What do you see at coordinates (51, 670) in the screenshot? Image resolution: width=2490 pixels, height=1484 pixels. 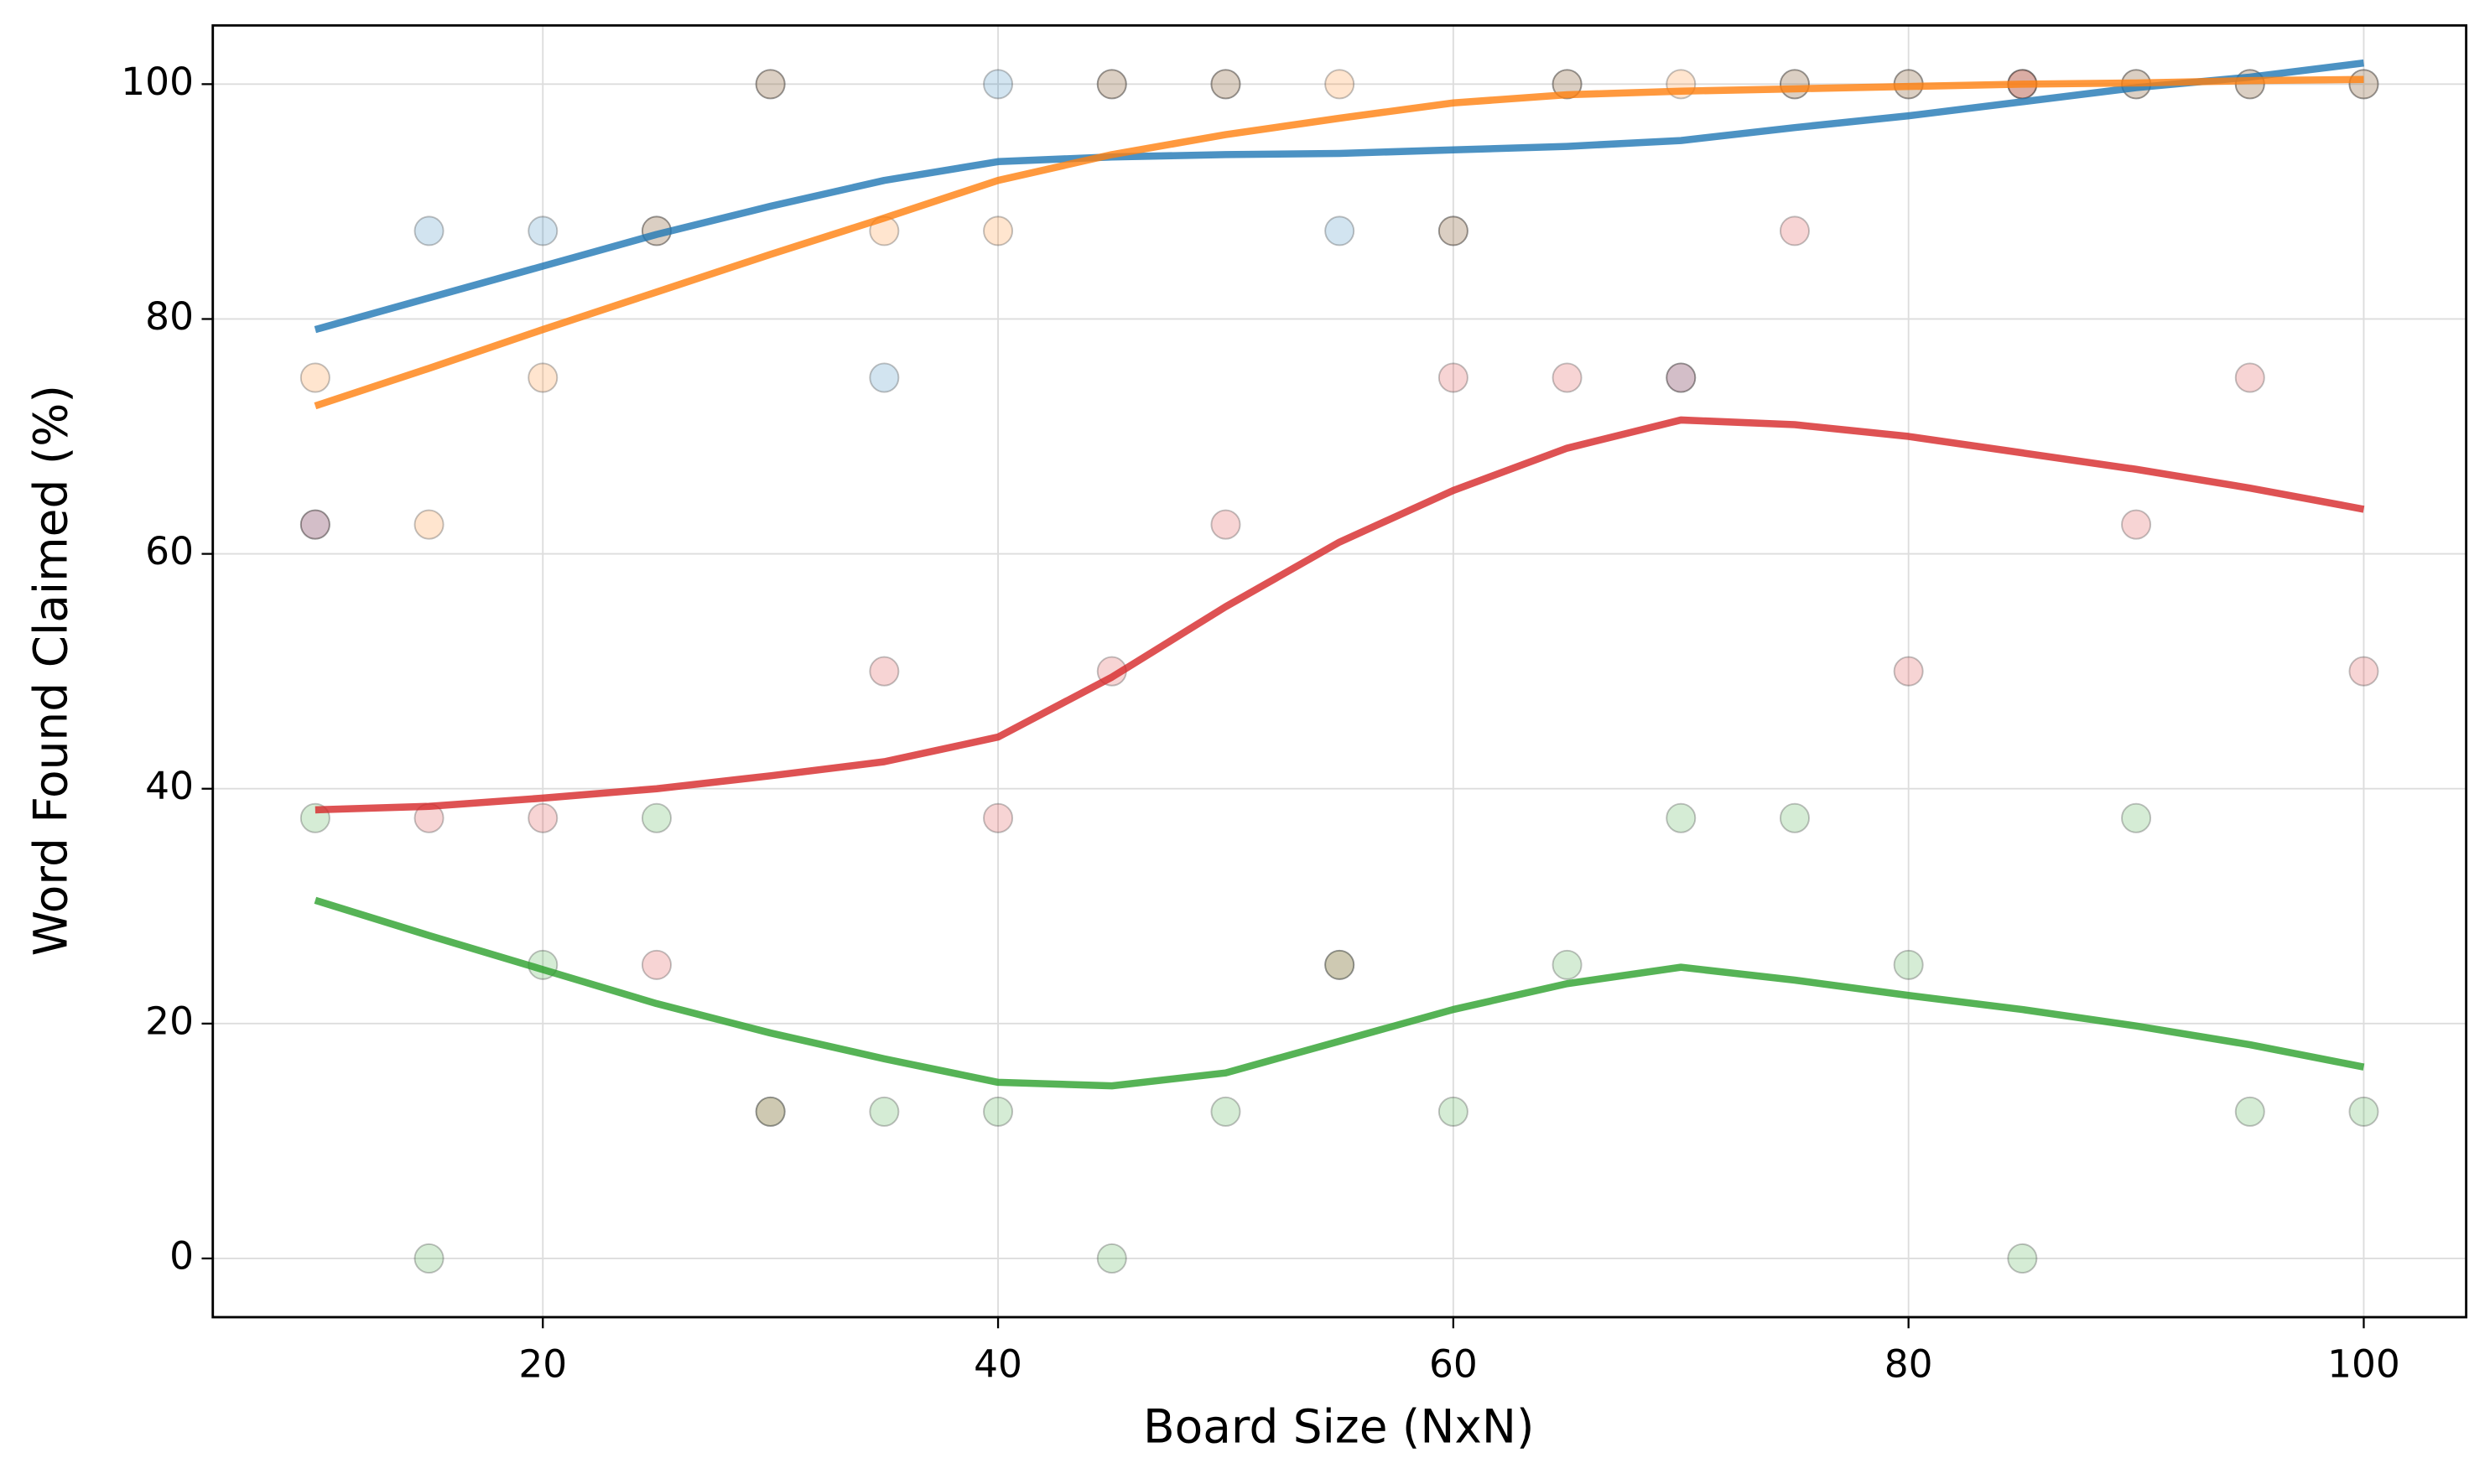 I see `y-axis-label: Word Found Claimed (%)` at bounding box center [51, 670].